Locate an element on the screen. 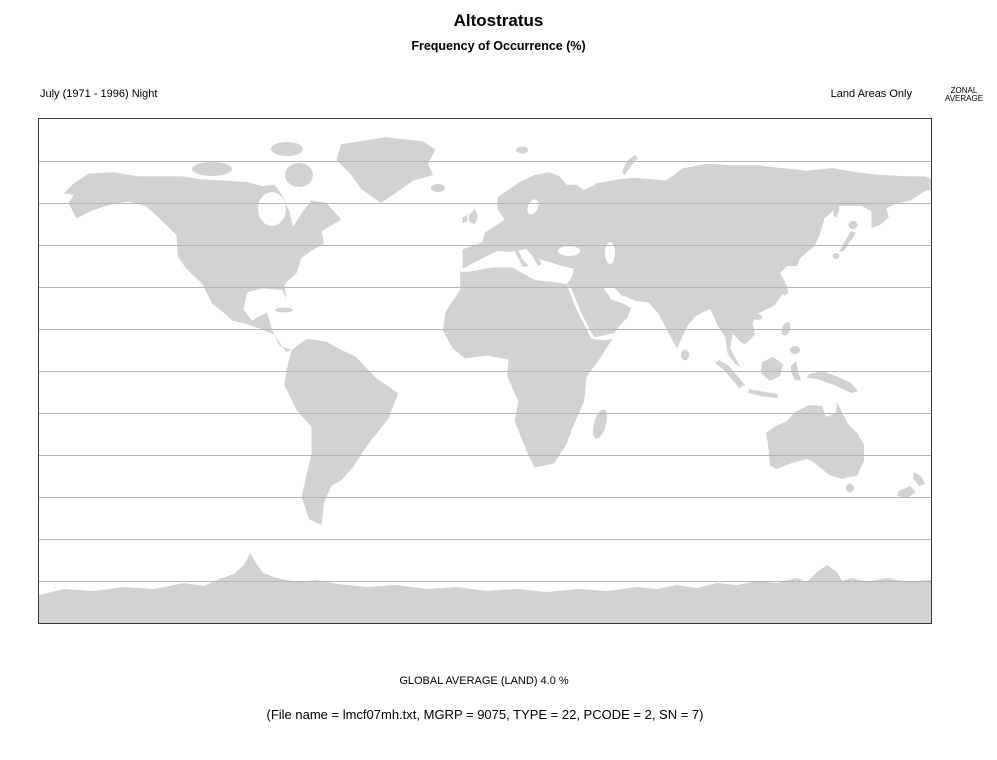 Image resolution: width=997 pixels, height=760 pixels. longitude-axis is located at coordinates (484, 649).